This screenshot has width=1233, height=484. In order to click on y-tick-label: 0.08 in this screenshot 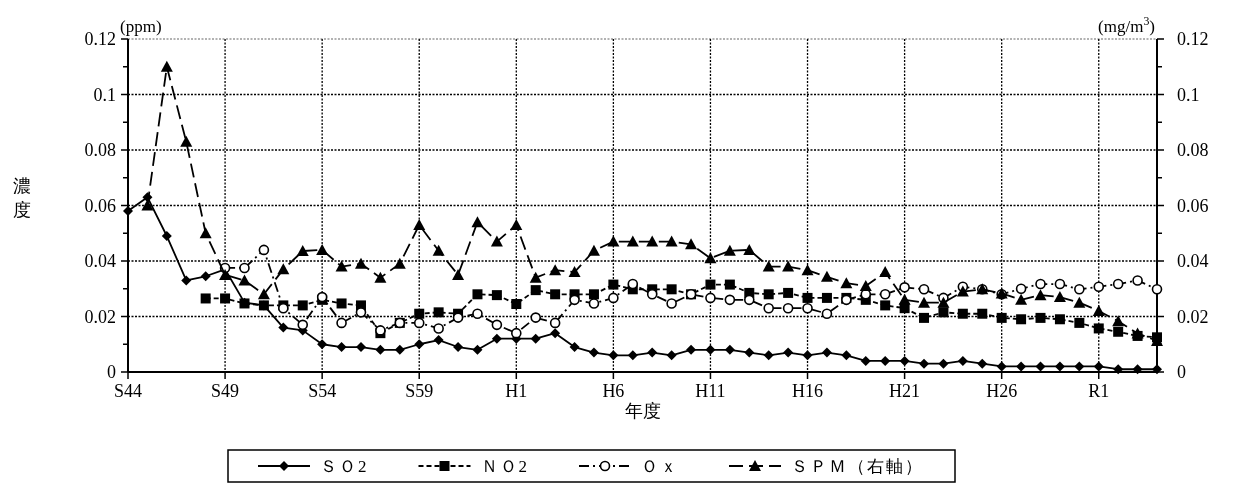, I will do `click(100, 150)`.